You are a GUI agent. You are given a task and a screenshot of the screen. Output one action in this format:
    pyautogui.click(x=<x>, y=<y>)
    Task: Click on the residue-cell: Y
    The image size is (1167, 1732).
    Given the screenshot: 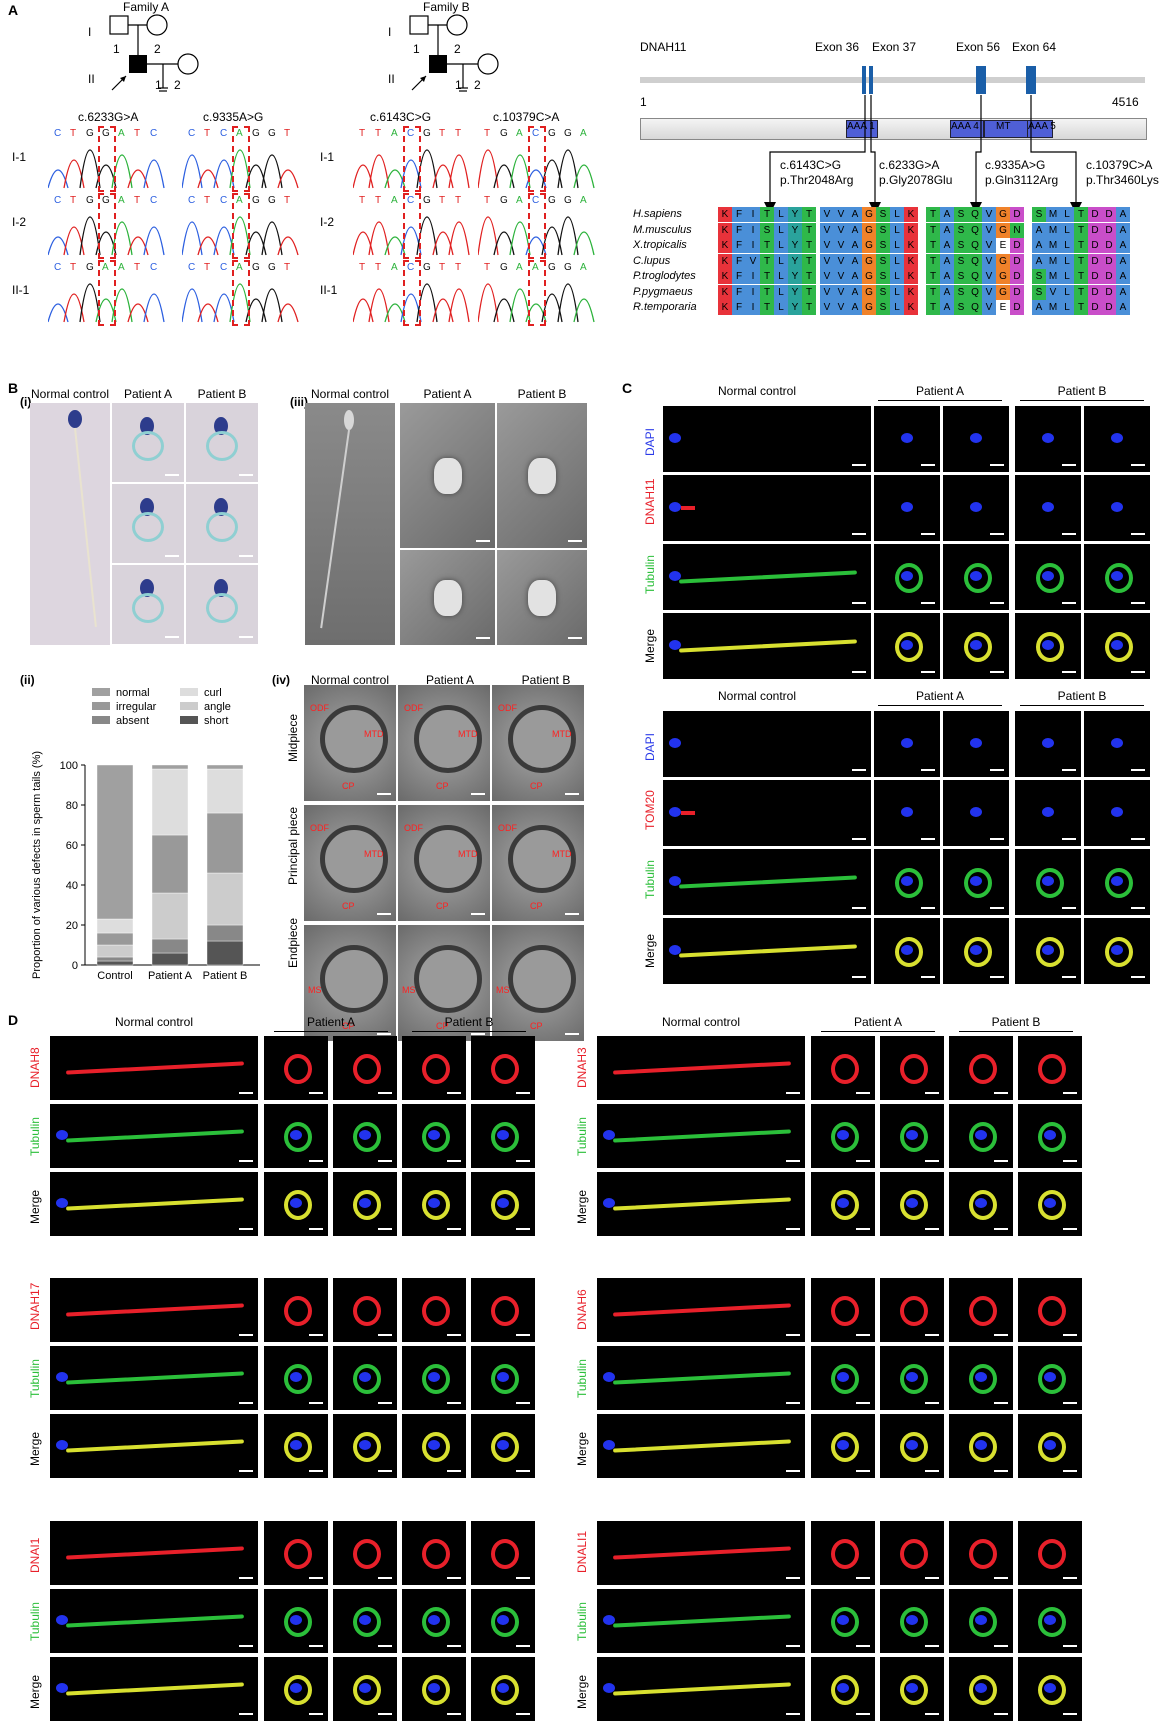 What is the action you would take?
    pyautogui.click(x=795, y=307)
    